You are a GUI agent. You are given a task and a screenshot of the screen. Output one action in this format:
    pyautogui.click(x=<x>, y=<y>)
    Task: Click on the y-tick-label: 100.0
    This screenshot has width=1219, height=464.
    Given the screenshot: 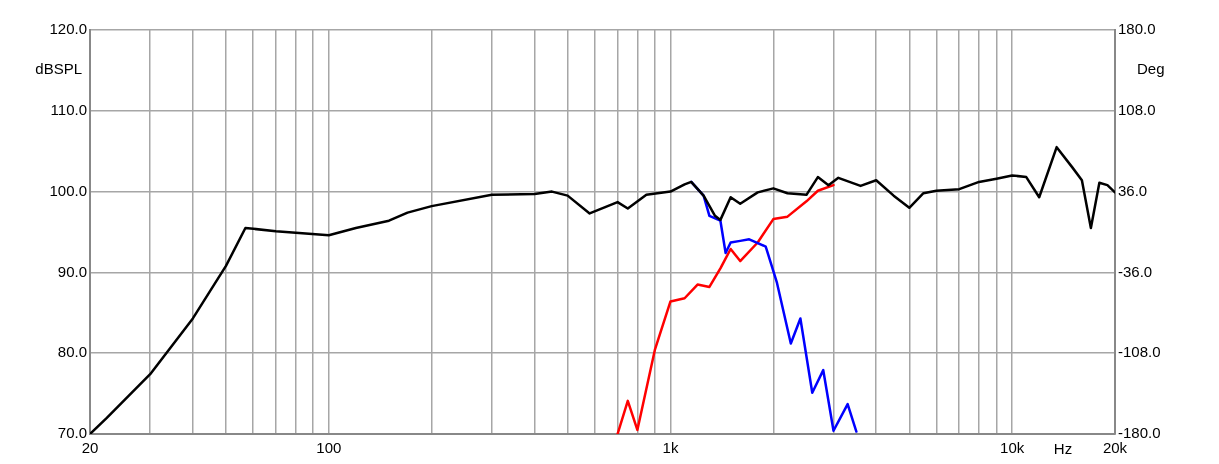 What is the action you would take?
    pyautogui.click(x=68, y=190)
    